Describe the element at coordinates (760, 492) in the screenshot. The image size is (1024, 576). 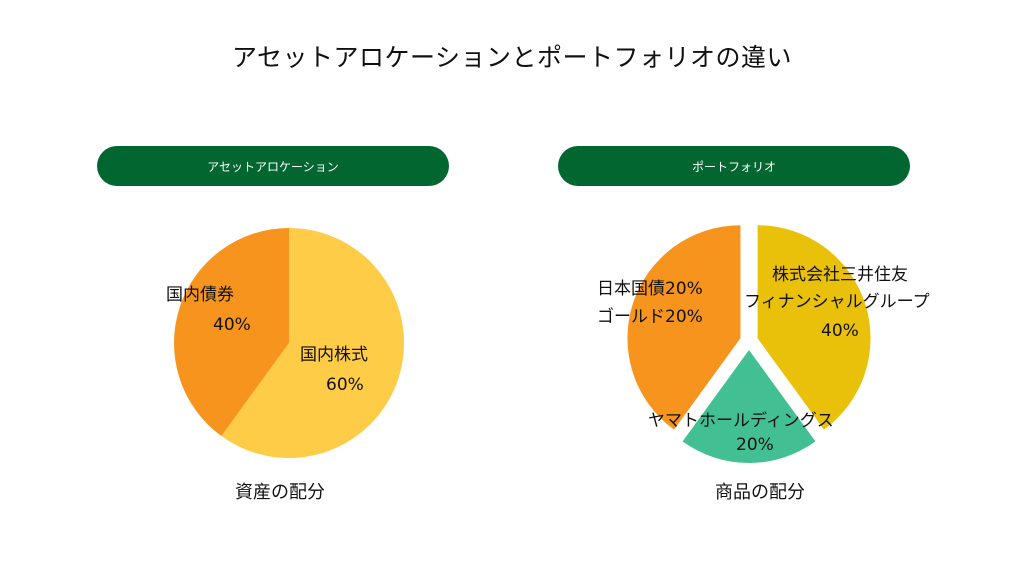
I see `portfolio-caption: 商品の配分` at that location.